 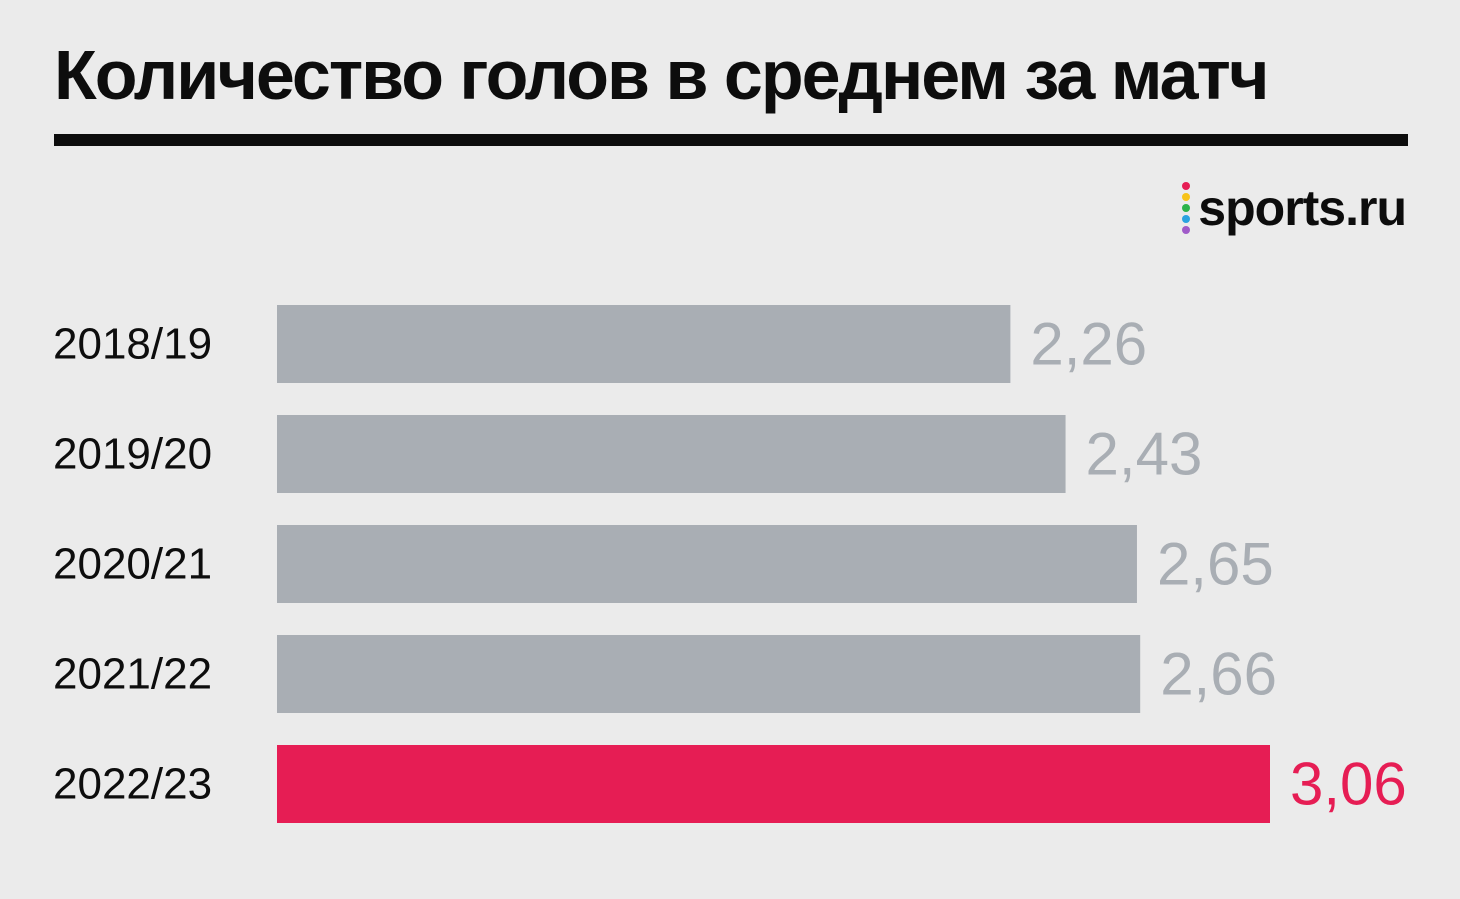 What do you see at coordinates (1348, 784) in the screenshot?
I see `value-label: 3,06` at bounding box center [1348, 784].